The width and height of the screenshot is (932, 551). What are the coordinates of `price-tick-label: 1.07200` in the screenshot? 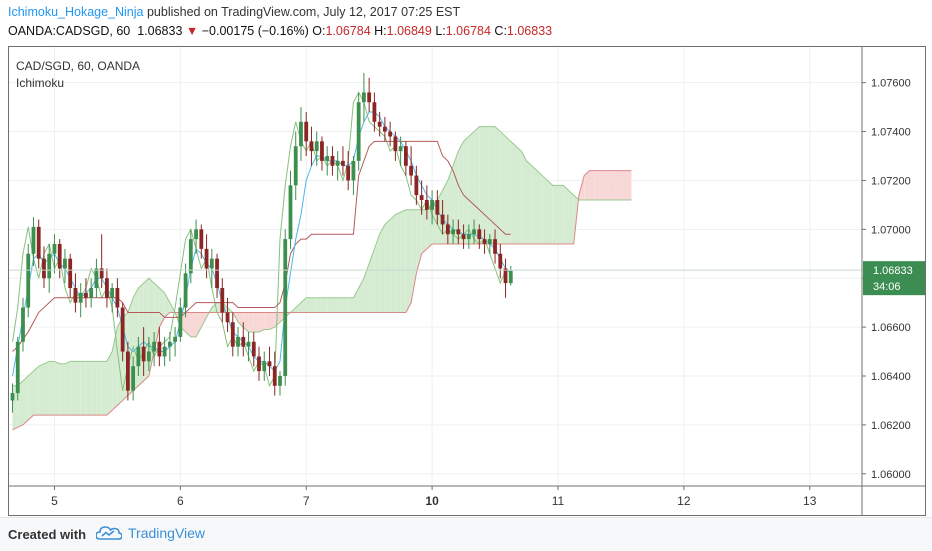 It's located at (891, 181).